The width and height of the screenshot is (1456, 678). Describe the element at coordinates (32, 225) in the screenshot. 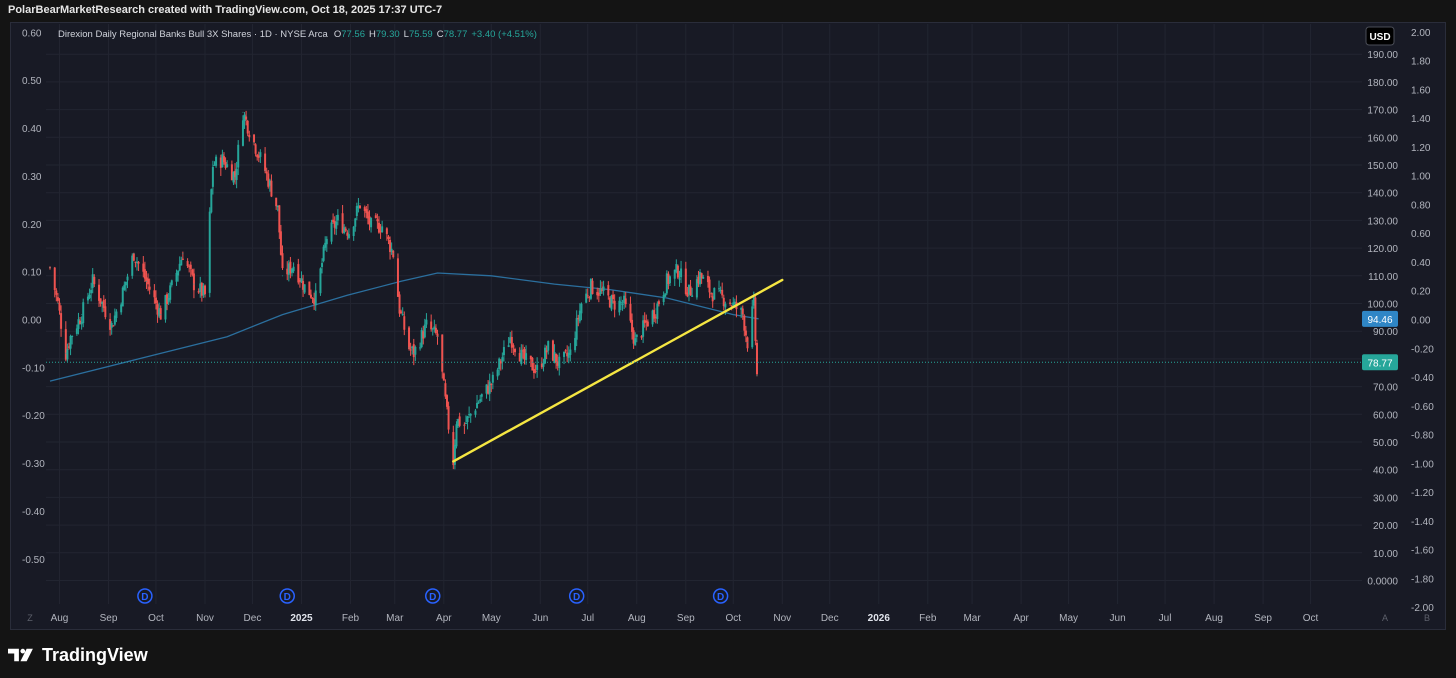

I see `left-axis-label: 0.20` at that location.